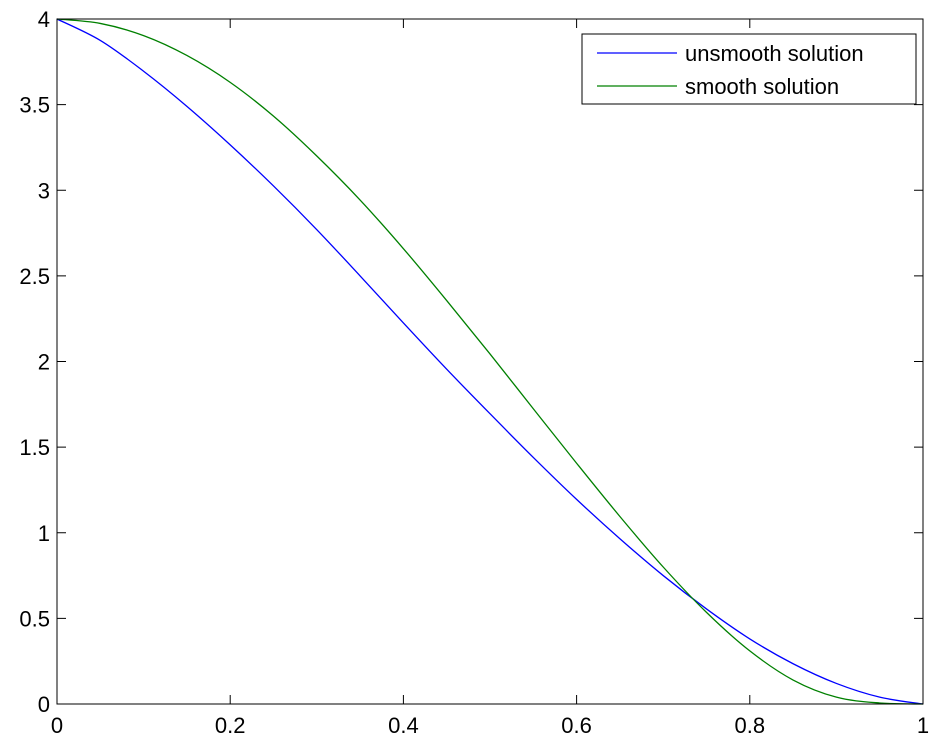 The height and width of the screenshot is (746, 931). I want to click on y-tick-label: 0.5, so click(34, 618).